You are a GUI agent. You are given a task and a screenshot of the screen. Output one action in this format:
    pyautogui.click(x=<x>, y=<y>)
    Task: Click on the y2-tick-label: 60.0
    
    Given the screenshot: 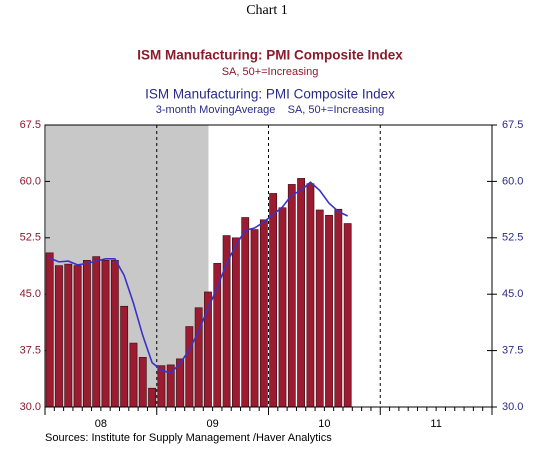 What is the action you would take?
    pyautogui.click(x=512, y=181)
    